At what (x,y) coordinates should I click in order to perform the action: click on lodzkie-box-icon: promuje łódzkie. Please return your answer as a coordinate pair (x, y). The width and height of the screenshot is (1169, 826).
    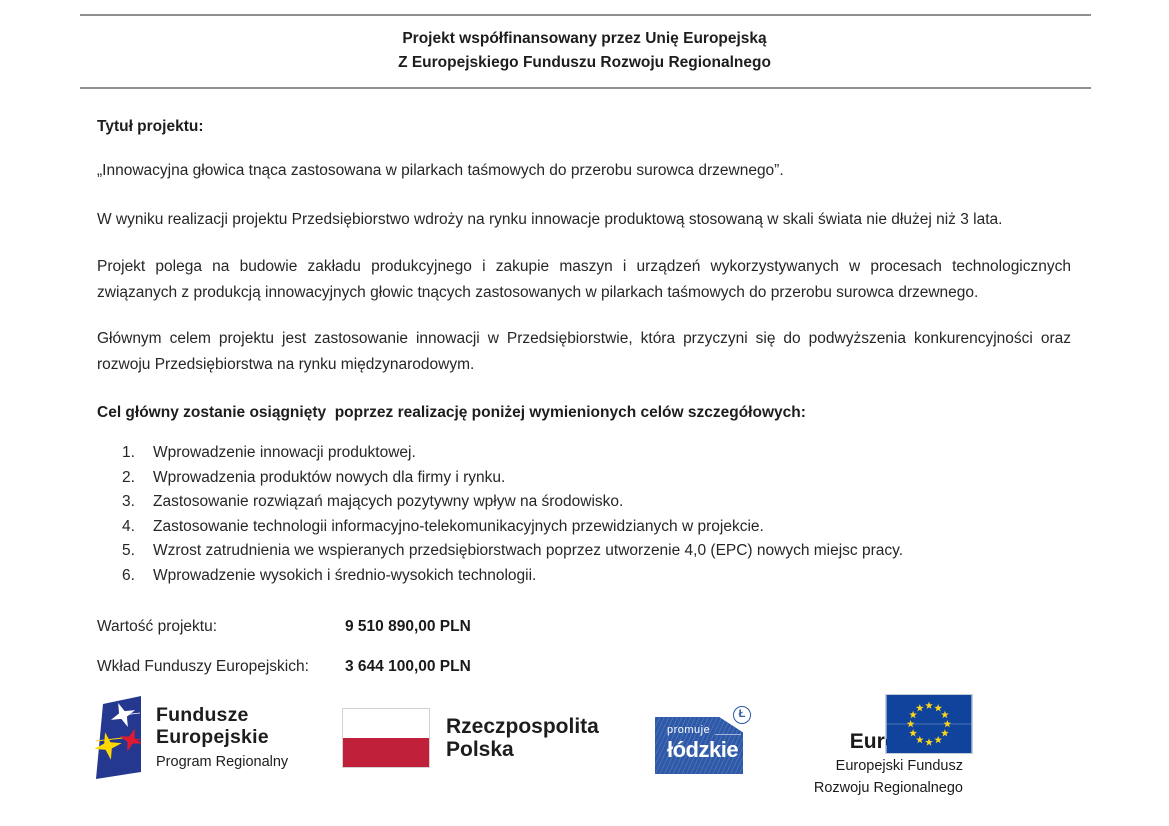
    Looking at the image, I should click on (699, 745).